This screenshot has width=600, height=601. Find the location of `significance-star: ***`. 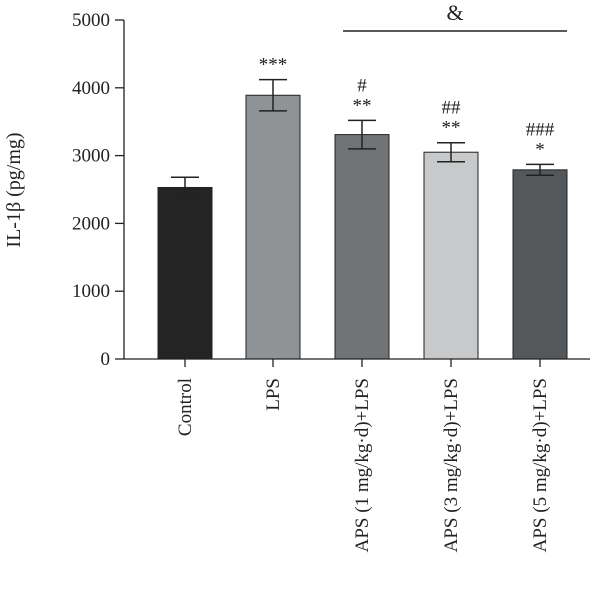

significance-star: *** is located at coordinates (273, 65).